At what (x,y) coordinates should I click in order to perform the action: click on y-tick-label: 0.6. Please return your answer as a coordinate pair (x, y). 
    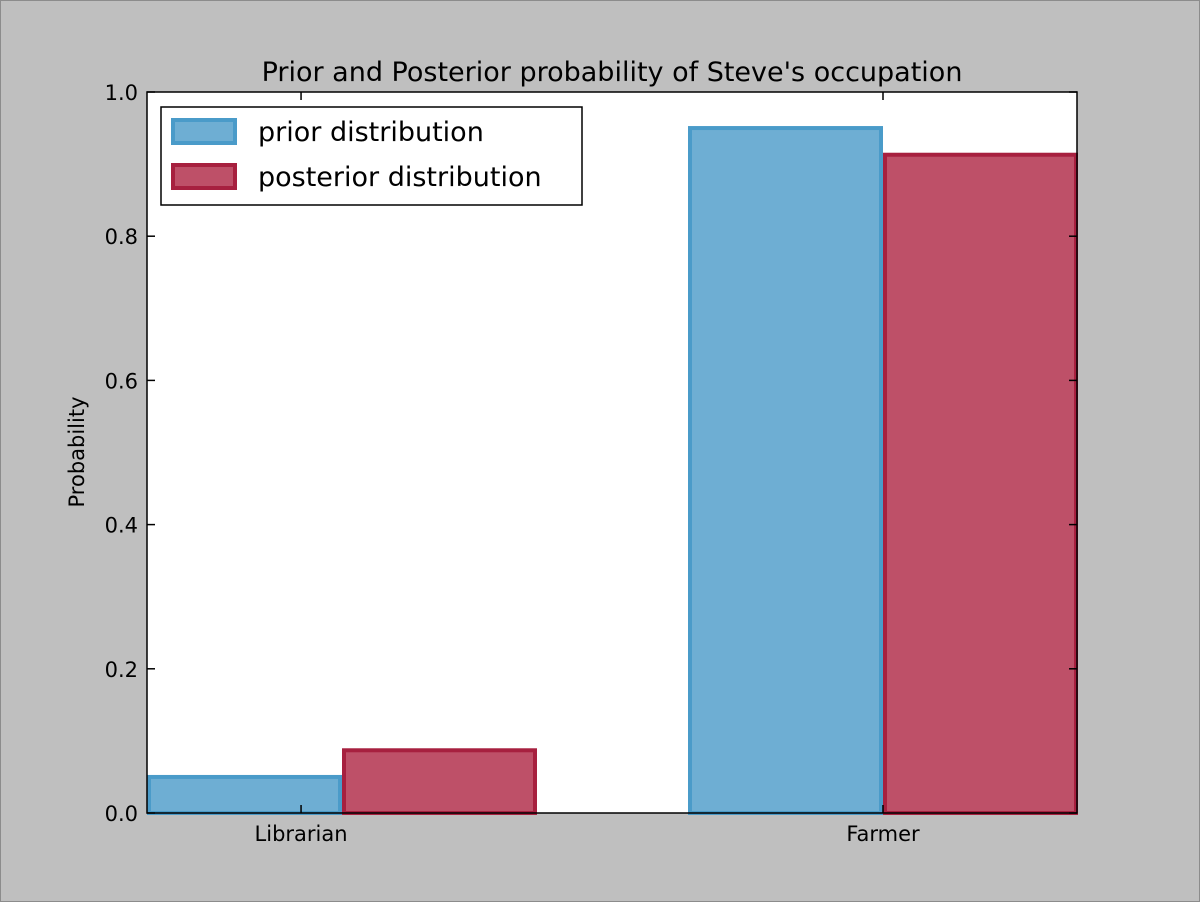
    Looking at the image, I should click on (121, 381).